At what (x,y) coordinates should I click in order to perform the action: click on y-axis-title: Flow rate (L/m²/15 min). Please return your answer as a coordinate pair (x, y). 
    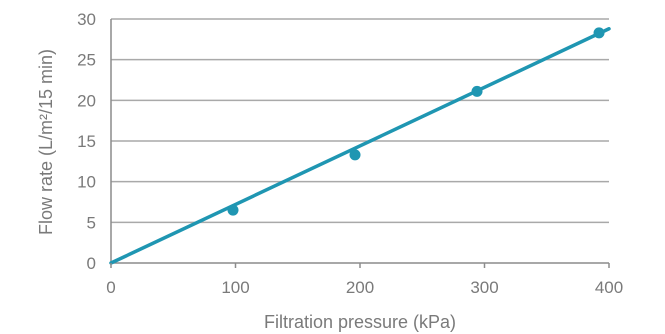
    Looking at the image, I should click on (46, 142).